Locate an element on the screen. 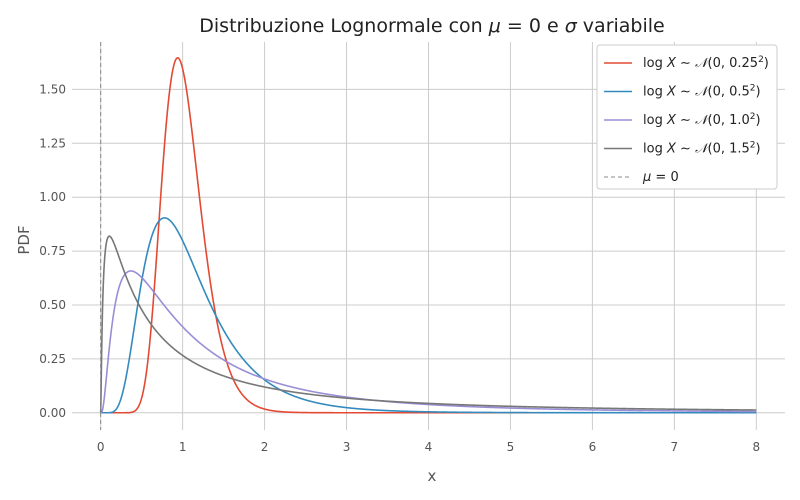 The width and height of the screenshot is (800, 500). x-tick-label: 4 is located at coordinates (429, 447).